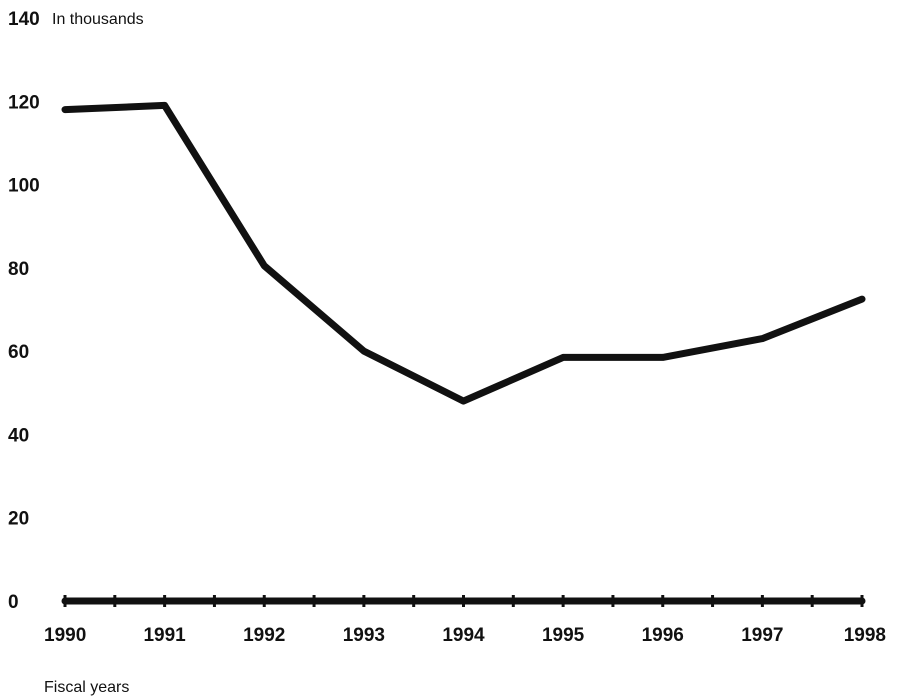  What do you see at coordinates (65, 635) in the screenshot?
I see `x-tick-label: 1990` at bounding box center [65, 635].